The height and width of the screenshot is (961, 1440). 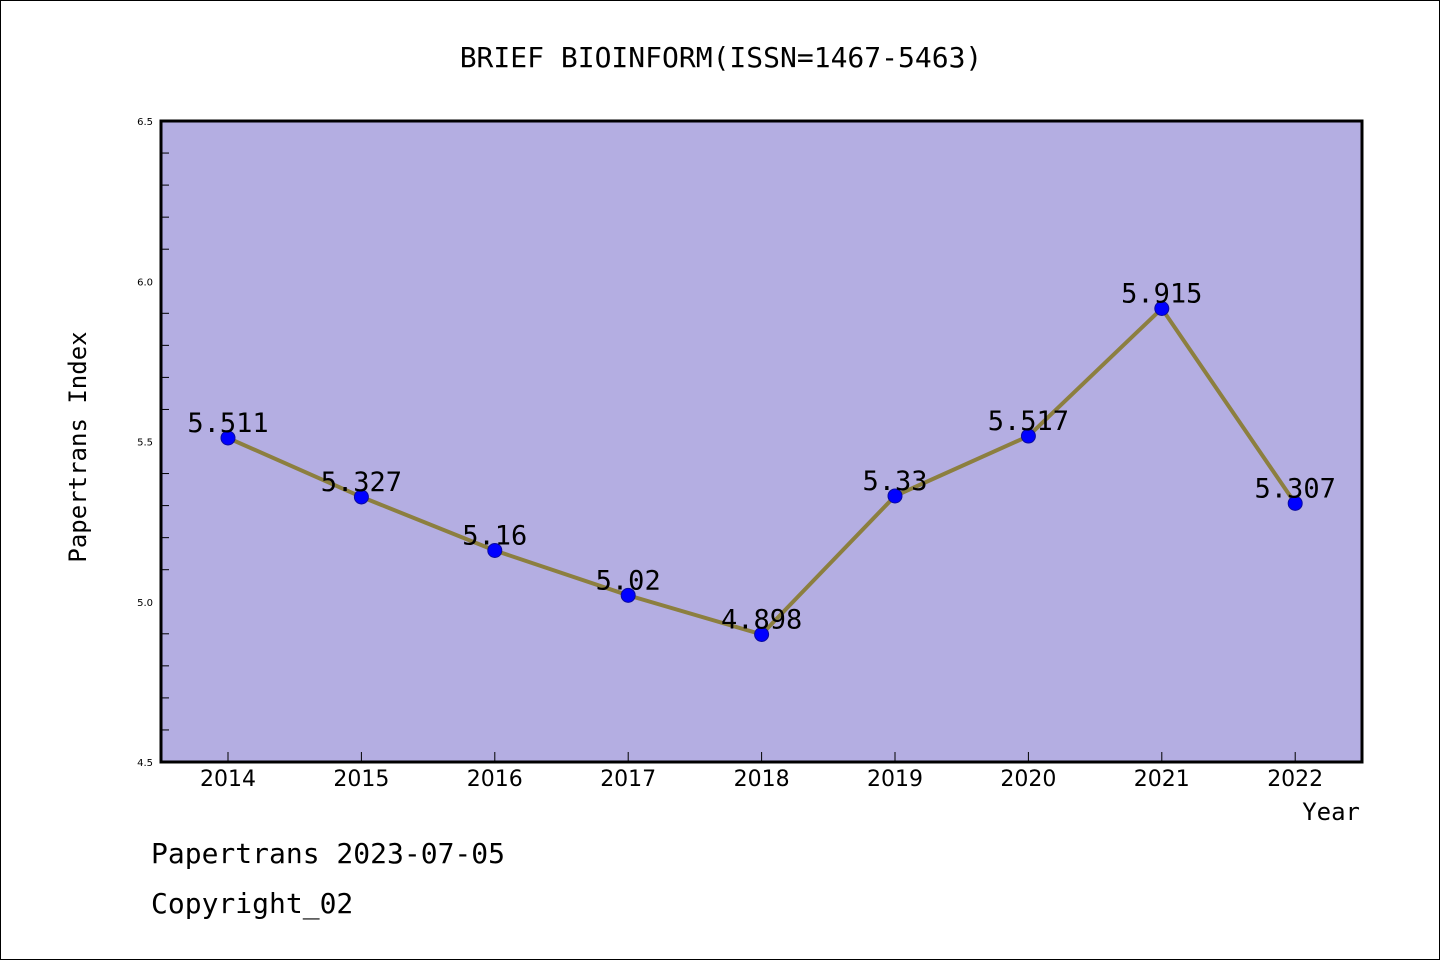 I want to click on data-label: 5.02, so click(x=628, y=580).